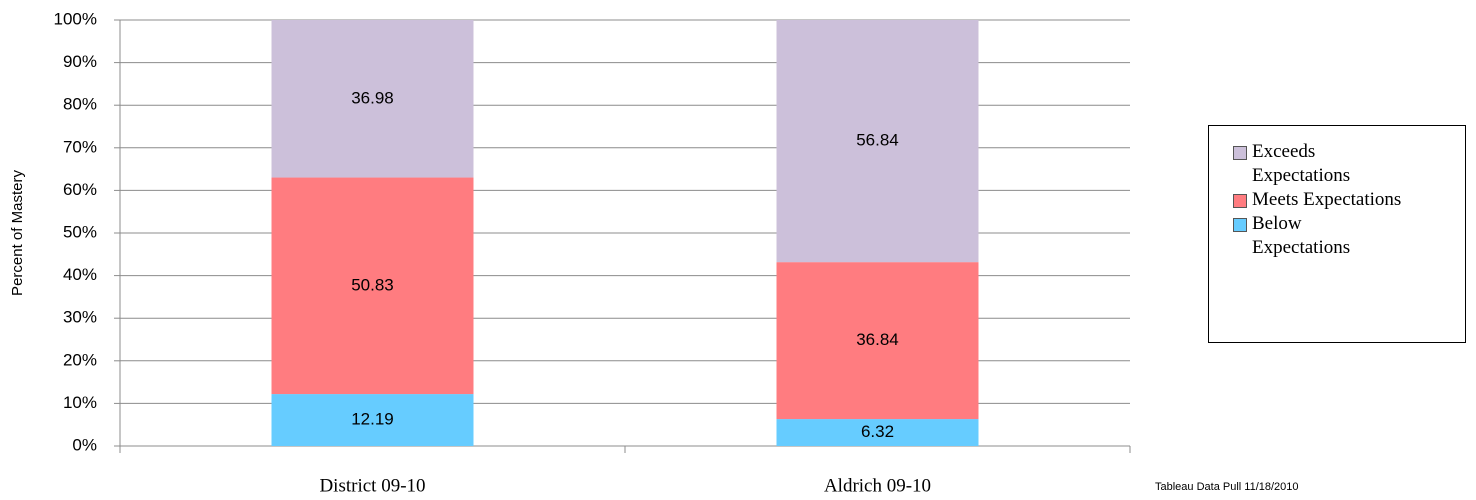 Image resolution: width=1476 pixels, height=500 pixels. I want to click on data-label: 36.84, so click(877, 339).